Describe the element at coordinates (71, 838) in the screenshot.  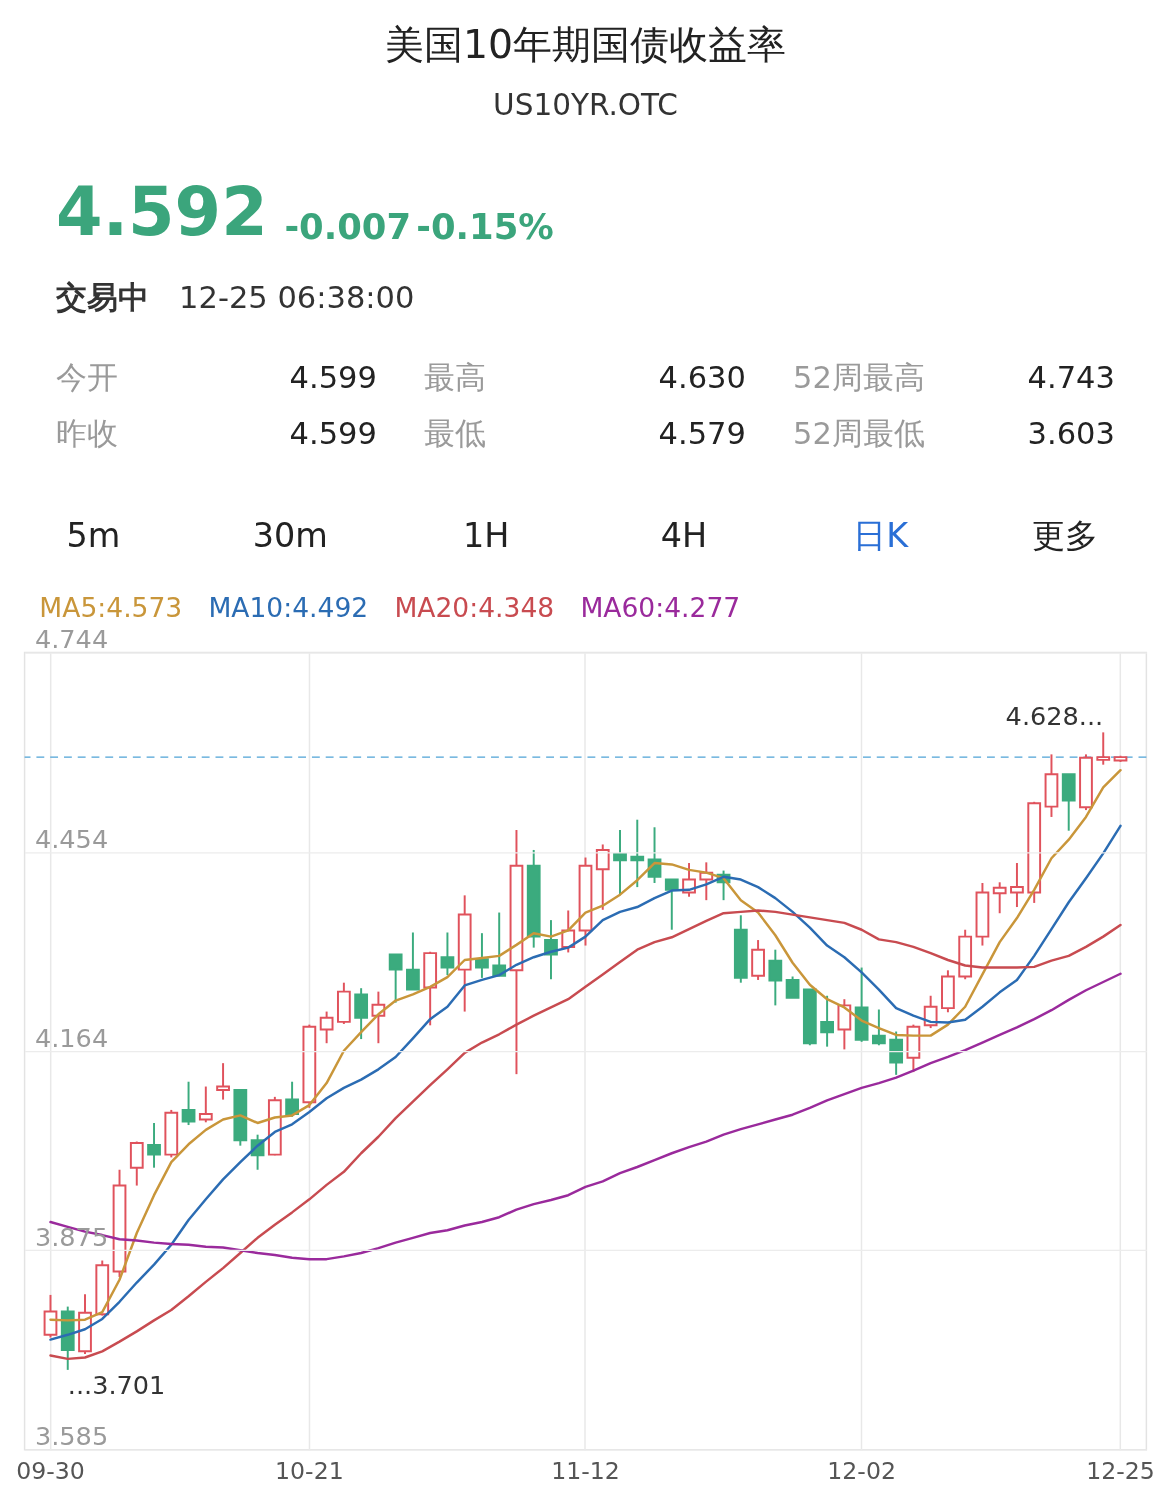
I see `y-tick-label: 4.454` at that location.